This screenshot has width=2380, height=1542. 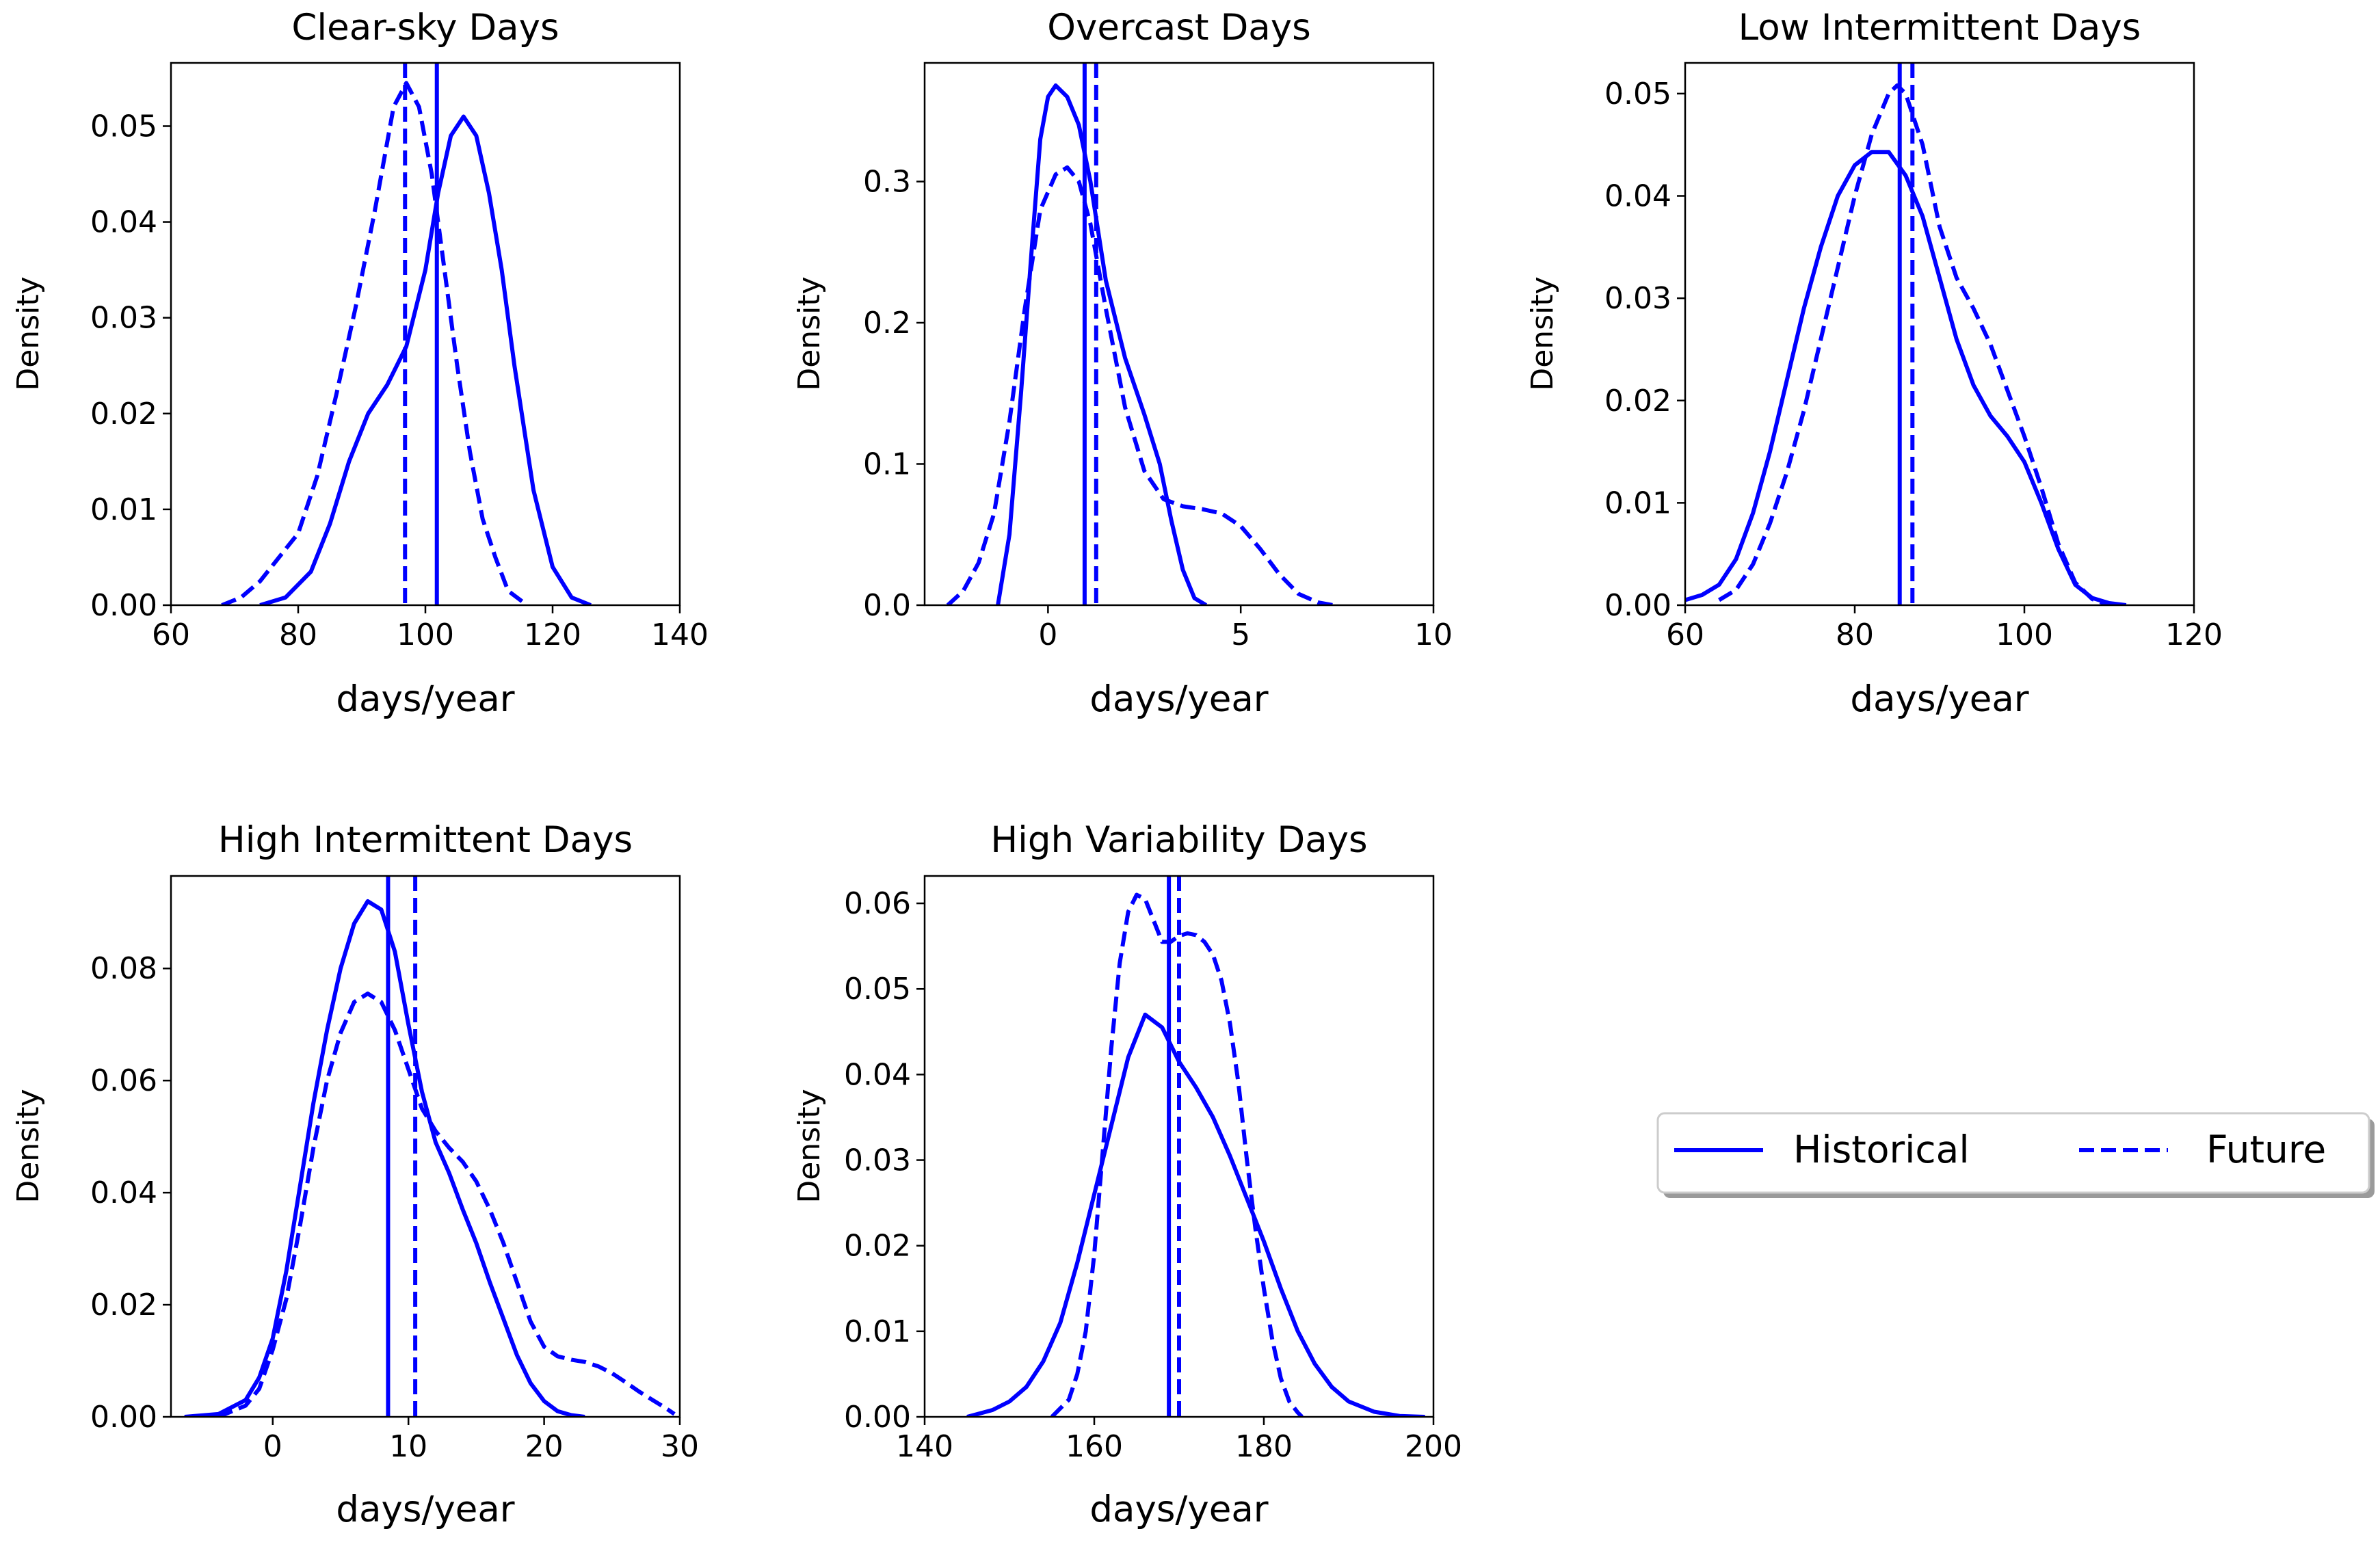 I want to click on y-tick-label: 0.3, so click(x=887, y=181).